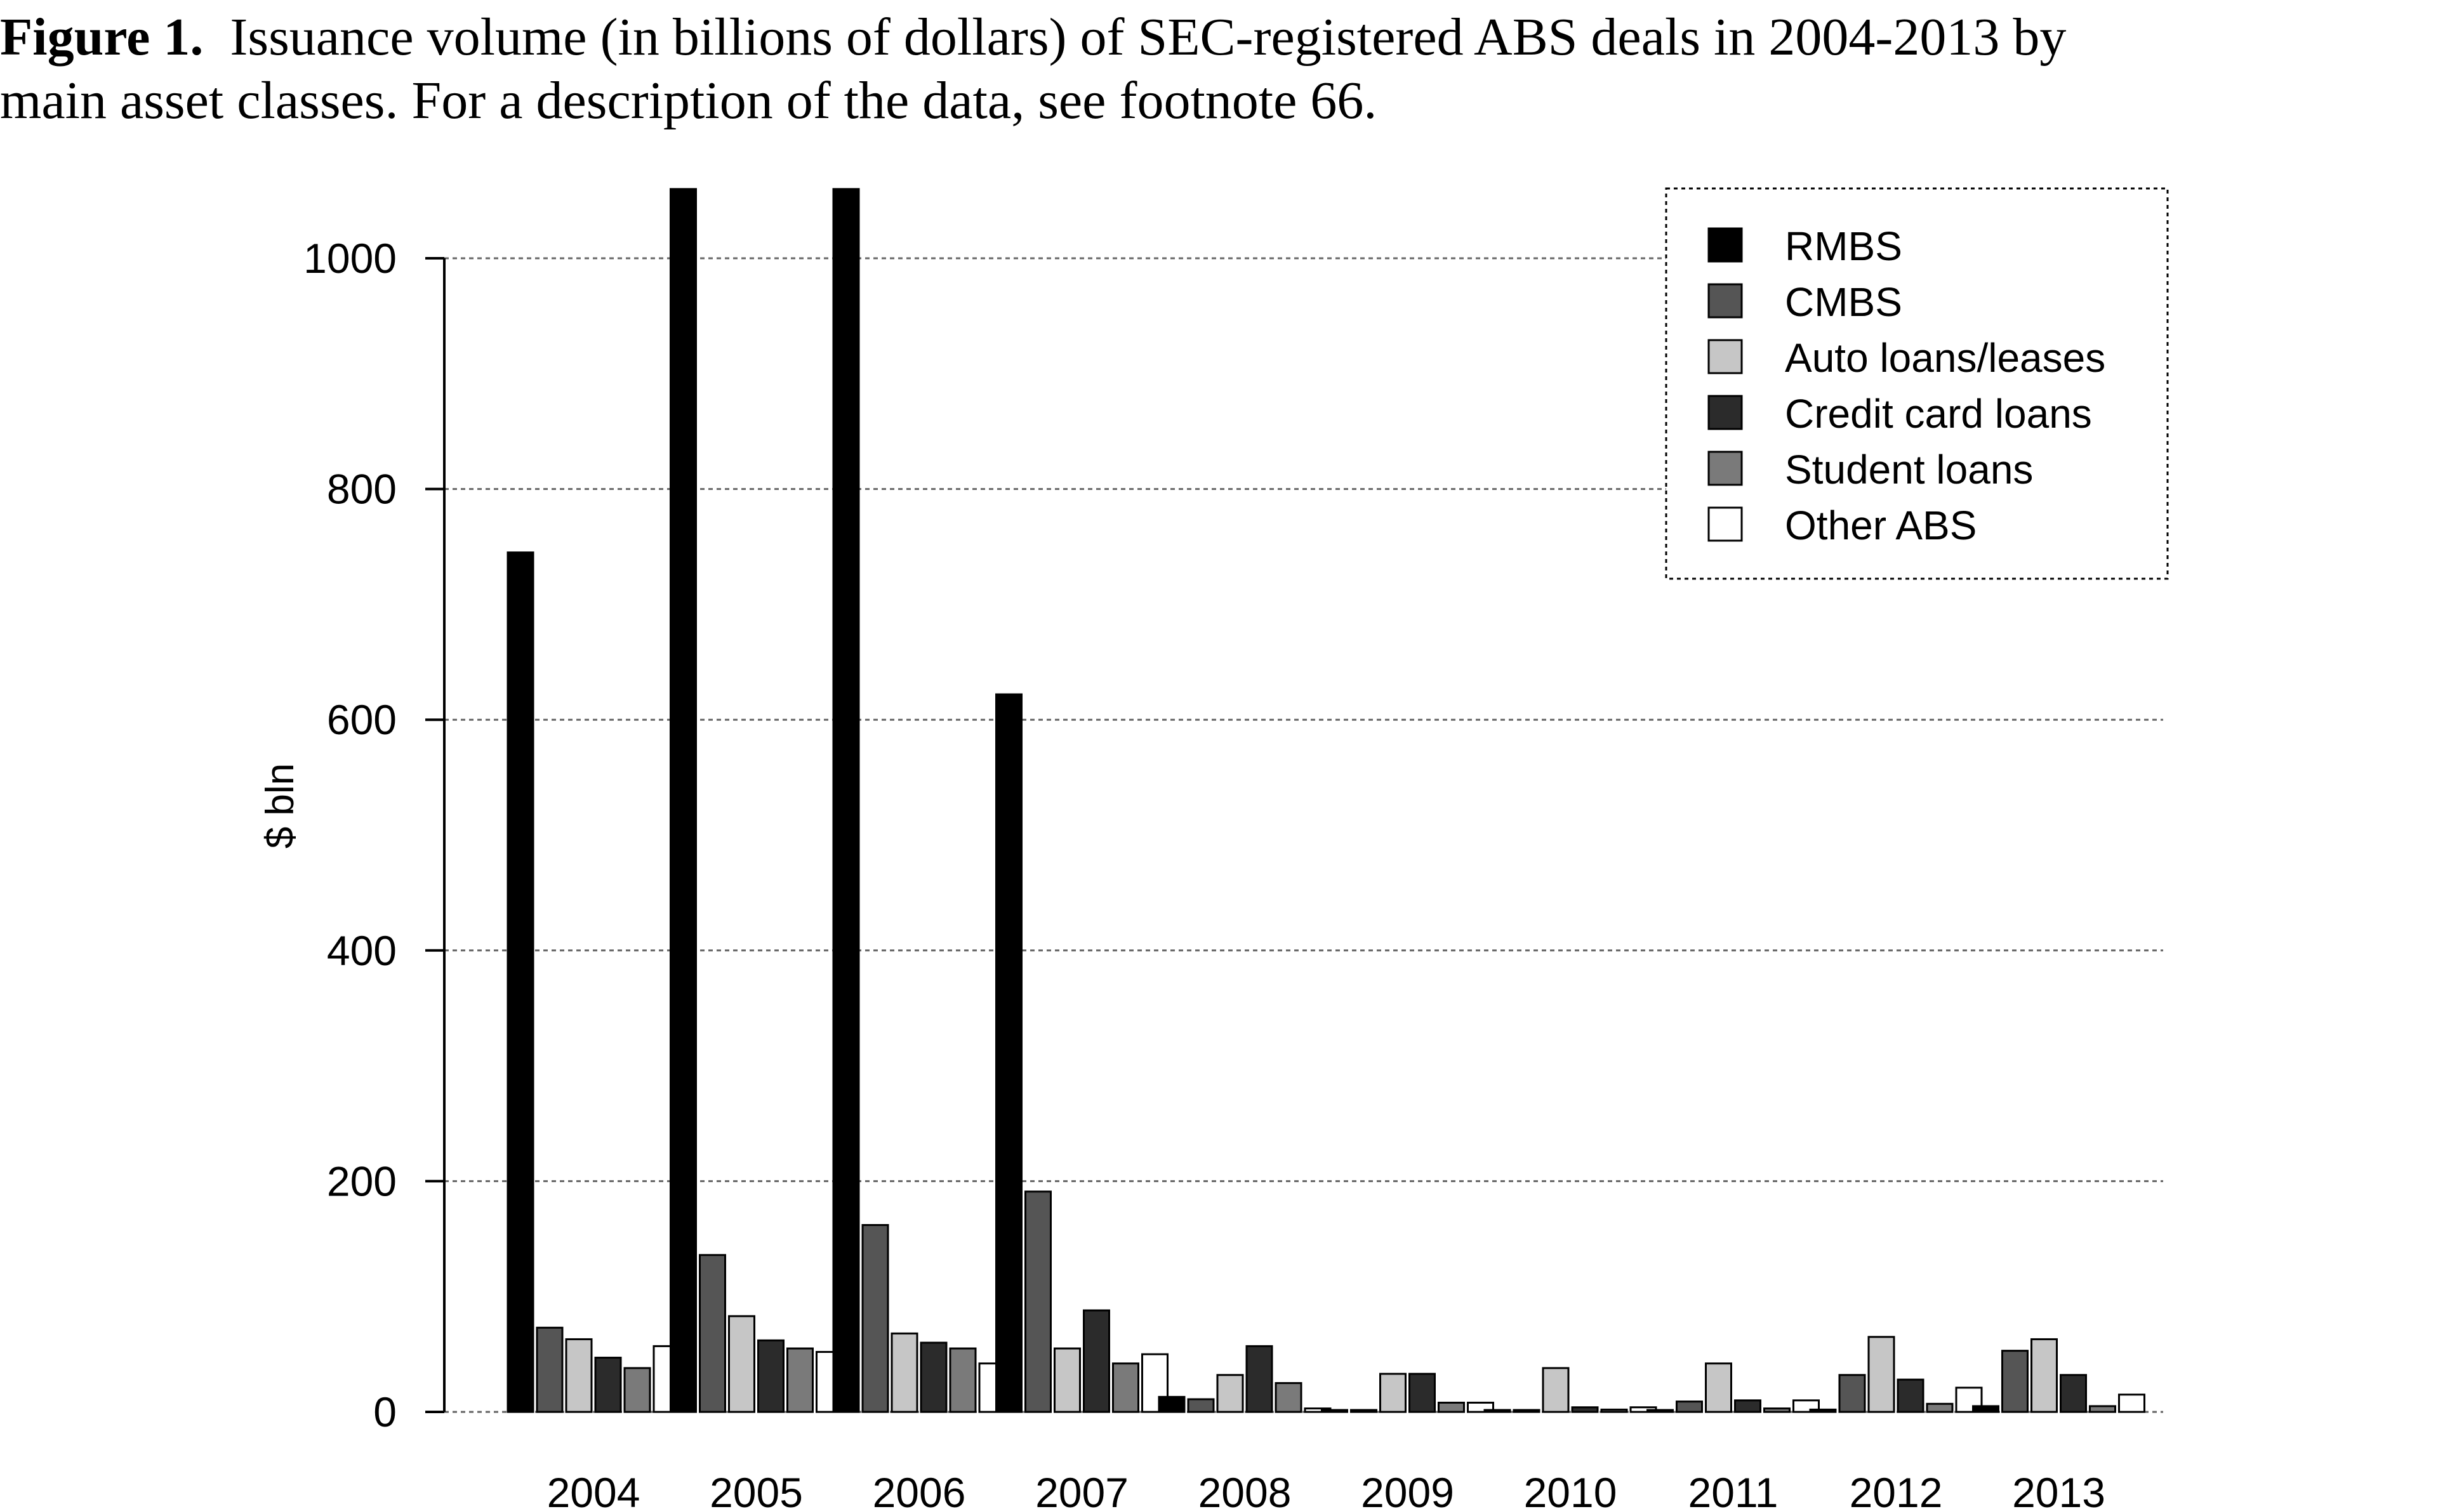 This screenshot has height=1509, width=2464. I want to click on y-tick-label: 0, so click(385, 1411).